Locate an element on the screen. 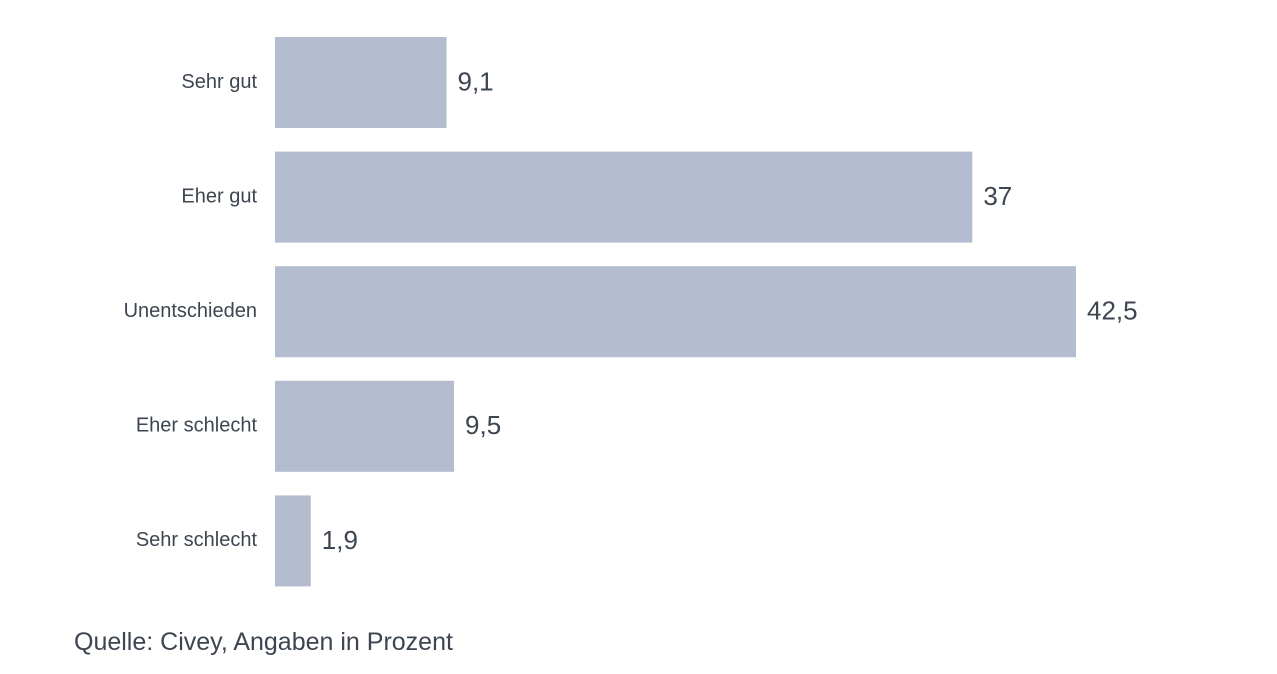 Image resolution: width=1277 pixels, height=674 pixels. category-label-2: Unentschieden is located at coordinates (190, 311).